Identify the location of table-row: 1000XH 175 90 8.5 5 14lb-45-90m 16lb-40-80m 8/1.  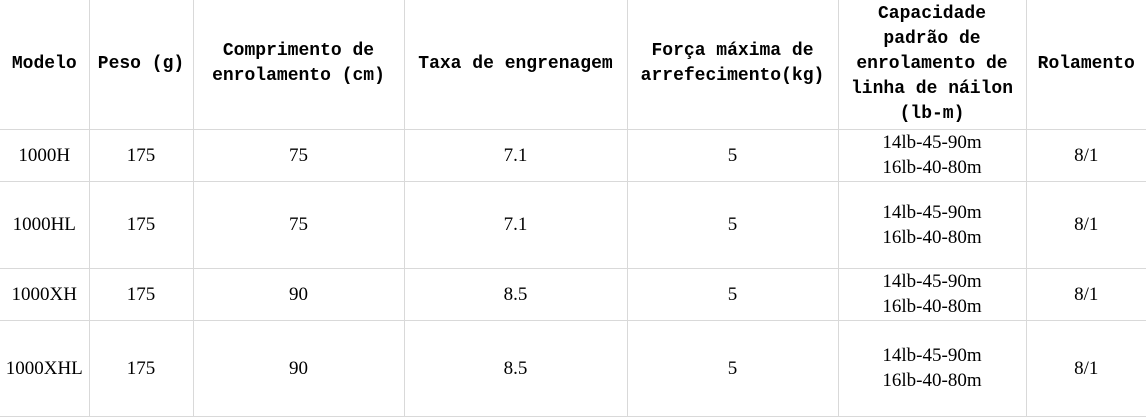
(573, 294).